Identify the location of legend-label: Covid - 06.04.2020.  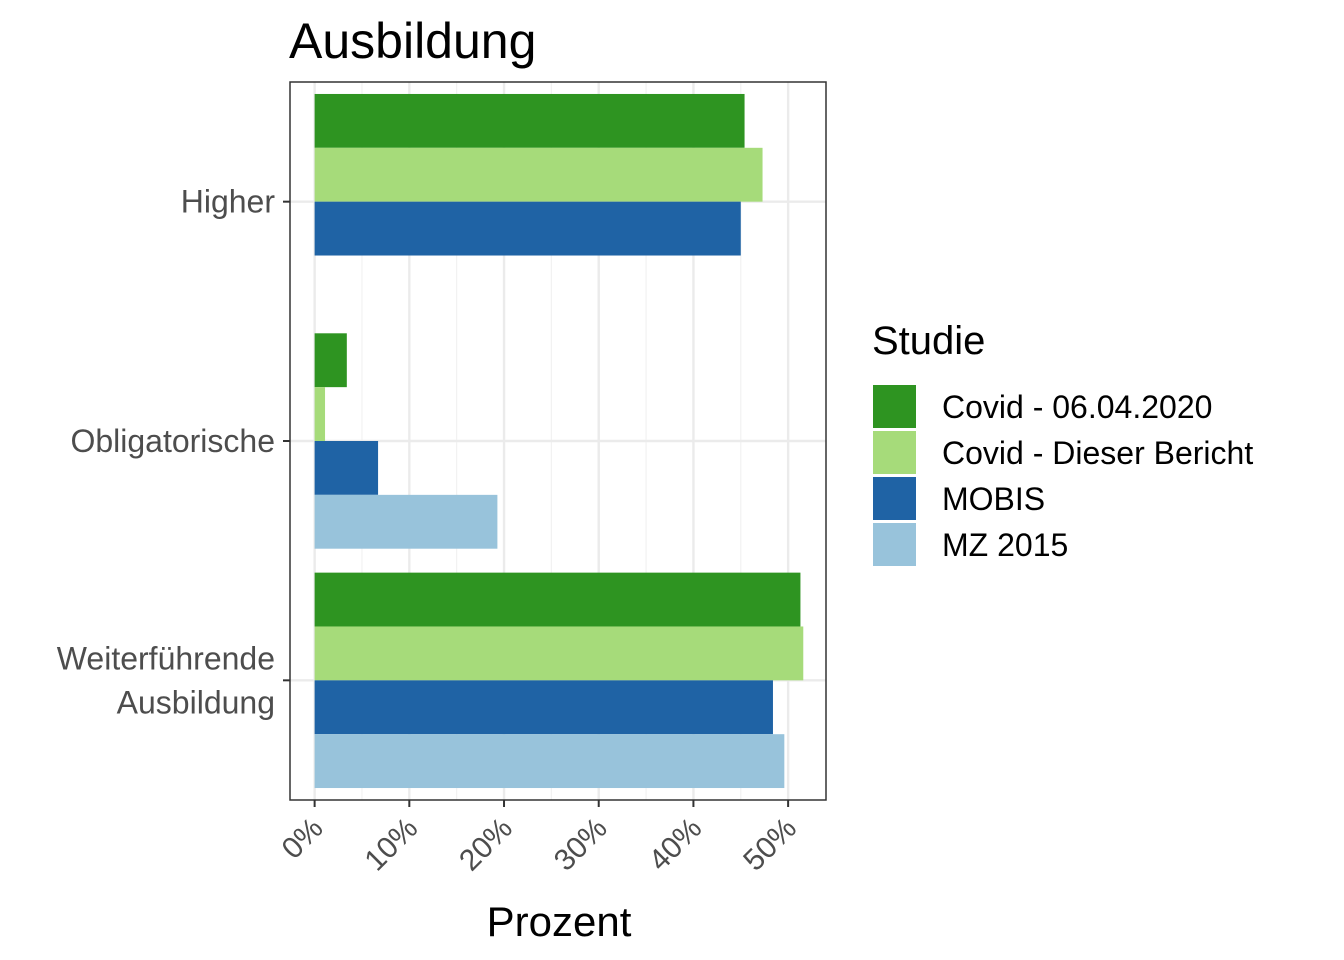
(1077, 407).